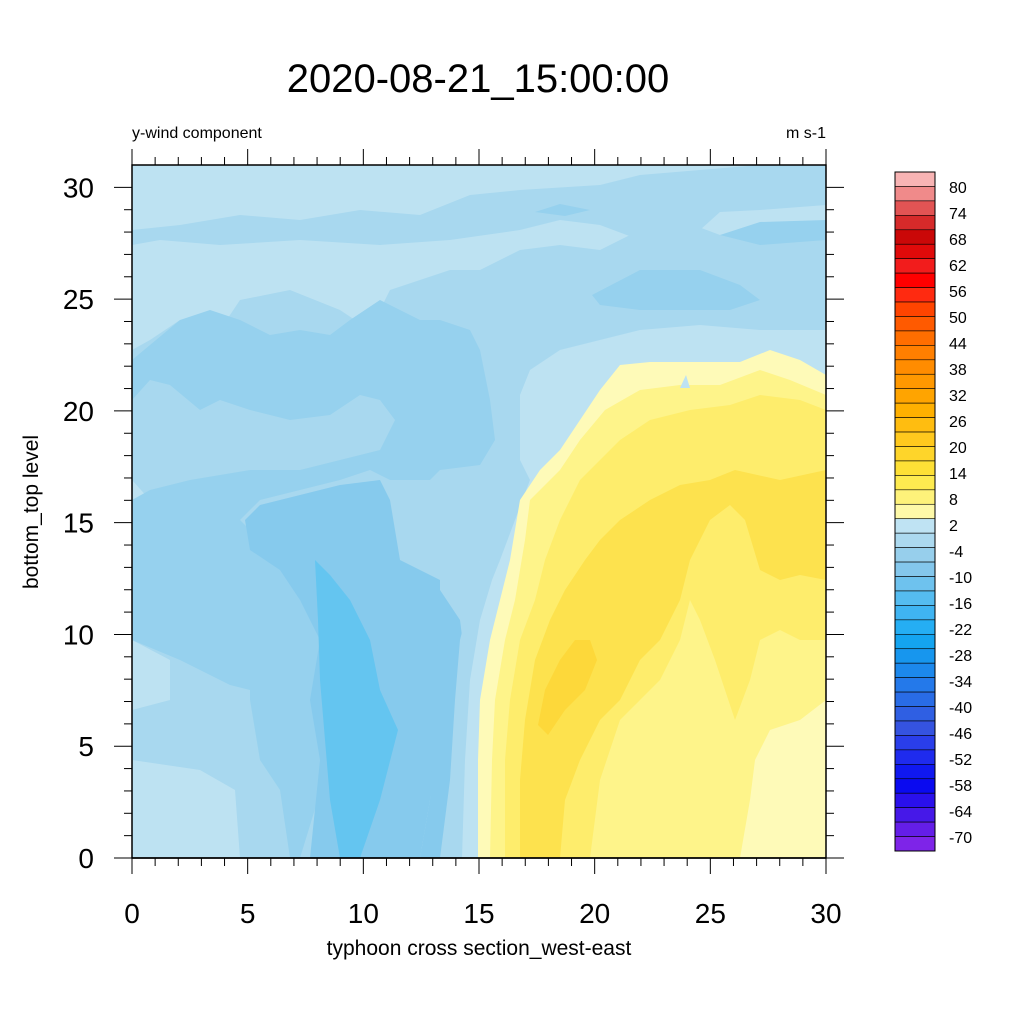  What do you see at coordinates (958, 396) in the screenshot?
I see `colorbar-label: 32` at bounding box center [958, 396].